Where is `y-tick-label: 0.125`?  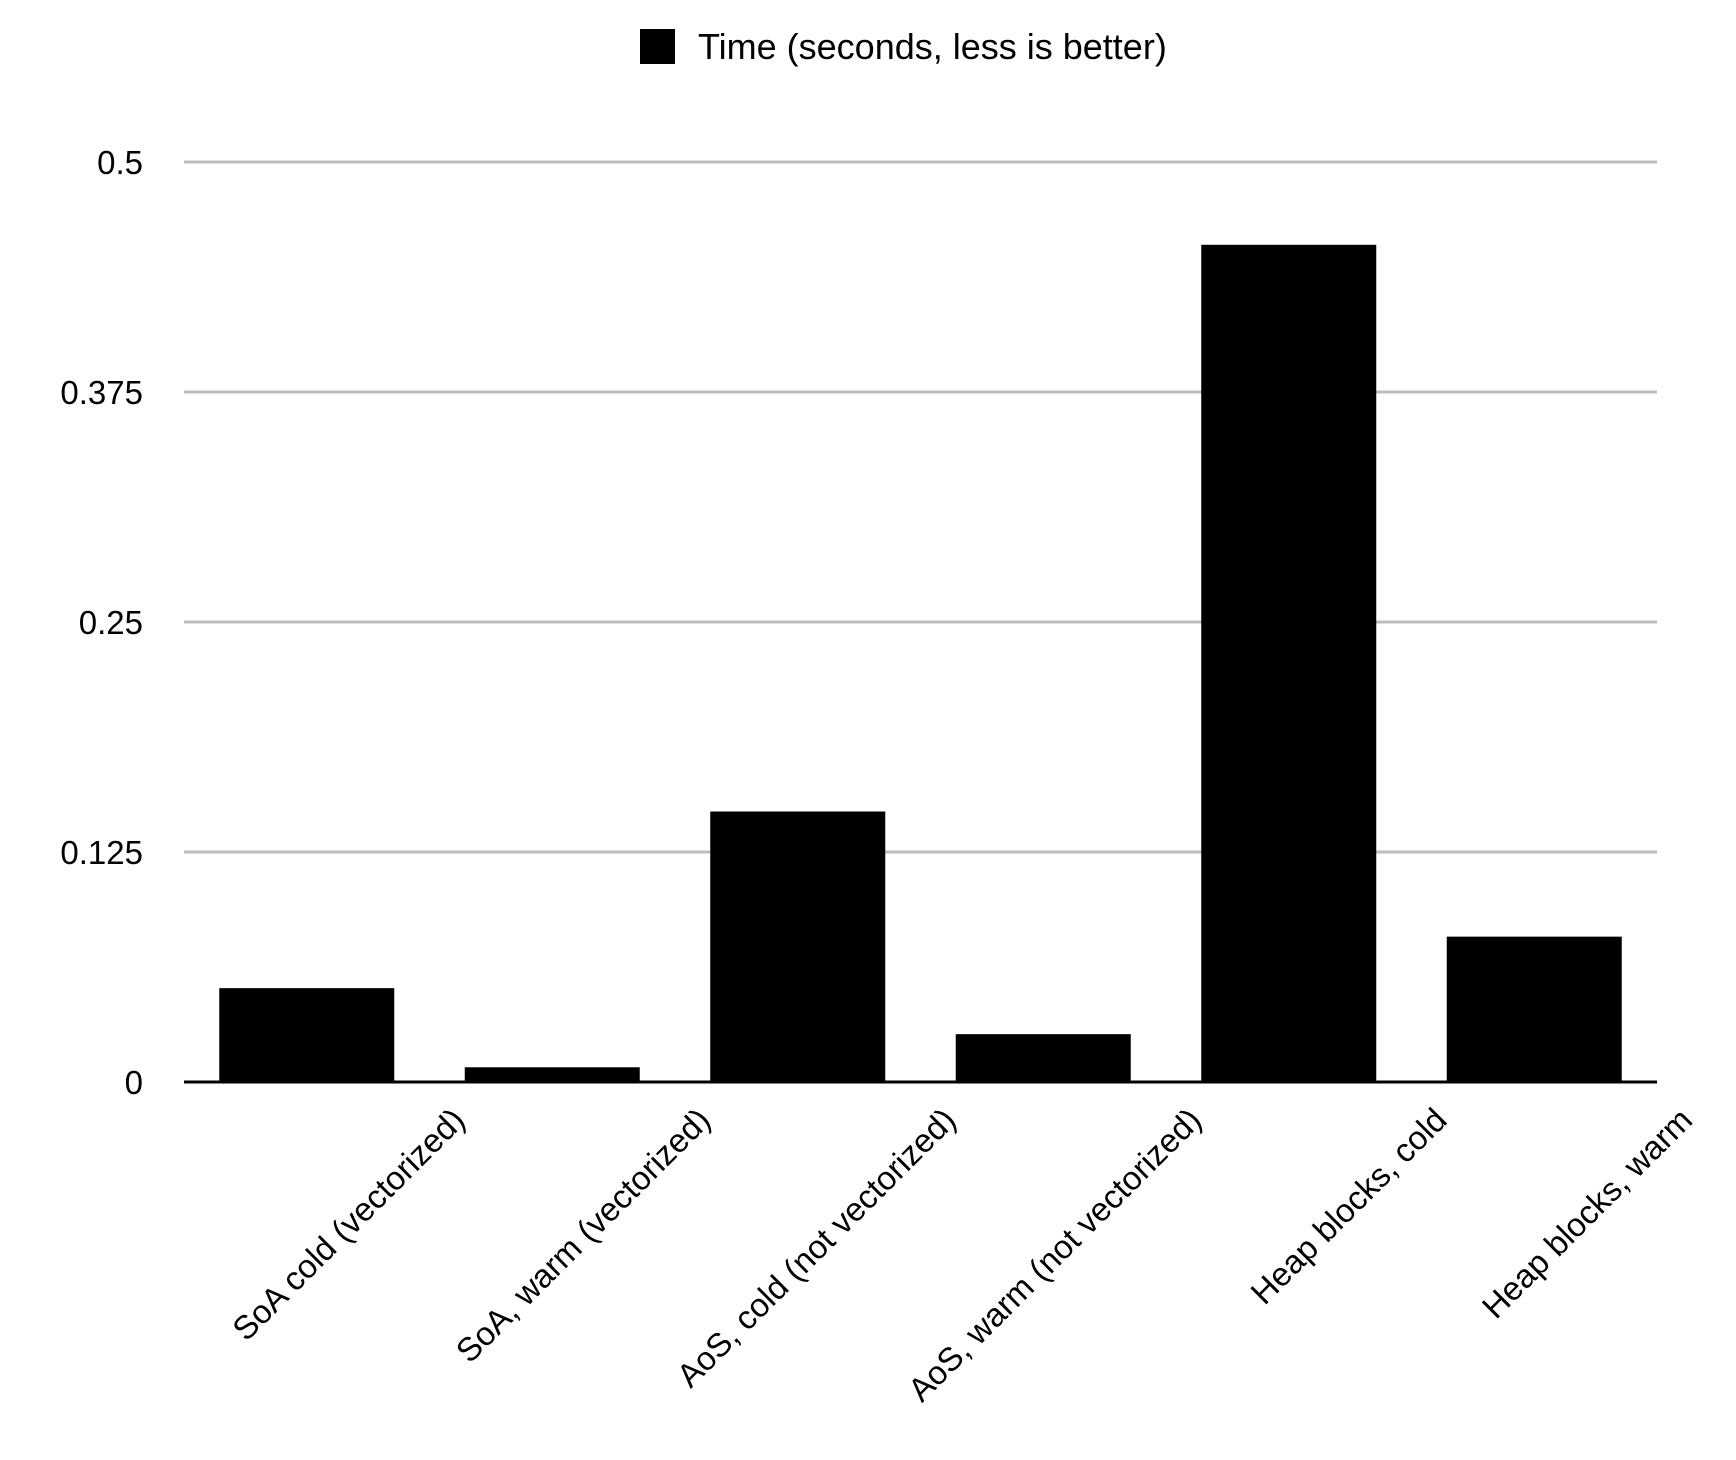
y-tick-label: 0.125 is located at coordinates (101, 852).